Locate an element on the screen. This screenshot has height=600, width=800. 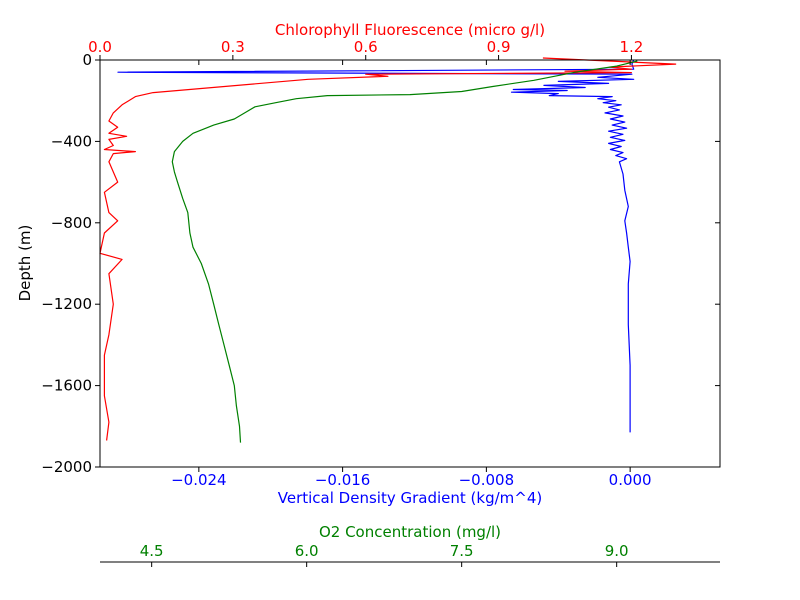
y-axis-label: Depth (m) is located at coordinates (25, 263).